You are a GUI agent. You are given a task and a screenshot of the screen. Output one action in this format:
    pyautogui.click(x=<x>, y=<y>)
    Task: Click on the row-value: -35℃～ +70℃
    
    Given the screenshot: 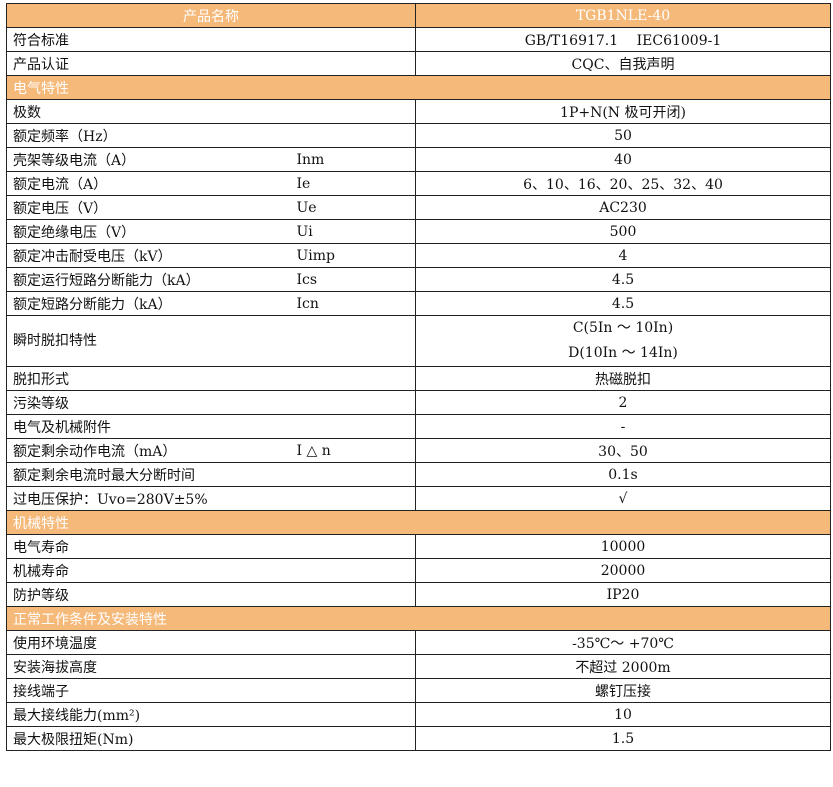 What is the action you would take?
    pyautogui.click(x=623, y=642)
    